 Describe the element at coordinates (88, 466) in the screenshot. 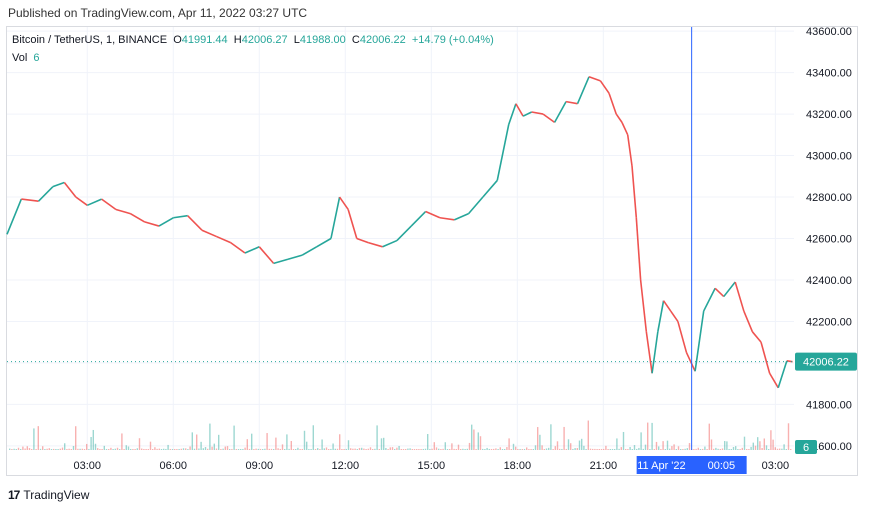

I see `time-tick-label: 03:00` at that location.